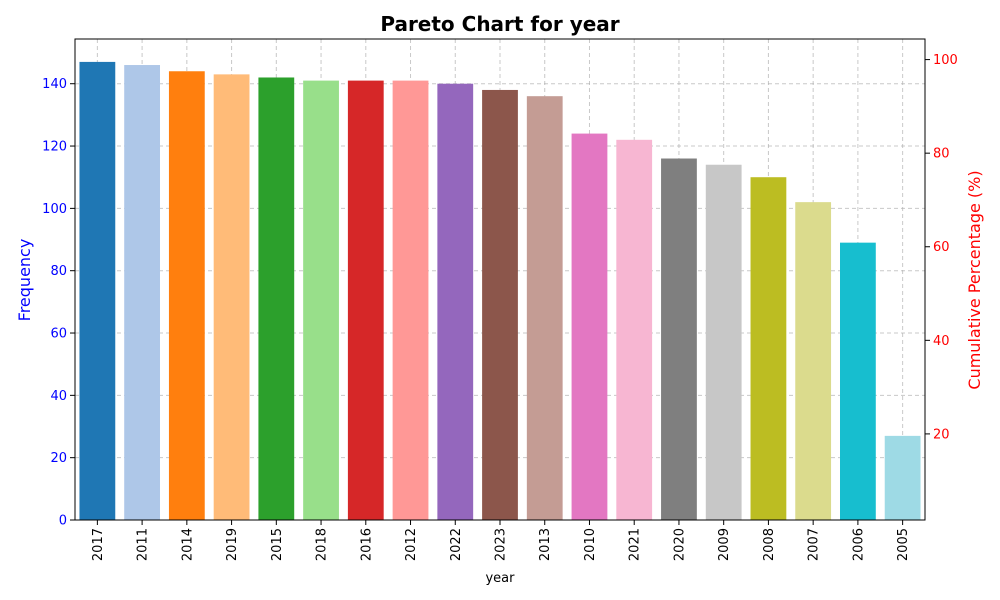 This screenshot has height=600, width=1000. What do you see at coordinates (590, 544) in the screenshot?
I see `x-tick-label: 2010` at bounding box center [590, 544].